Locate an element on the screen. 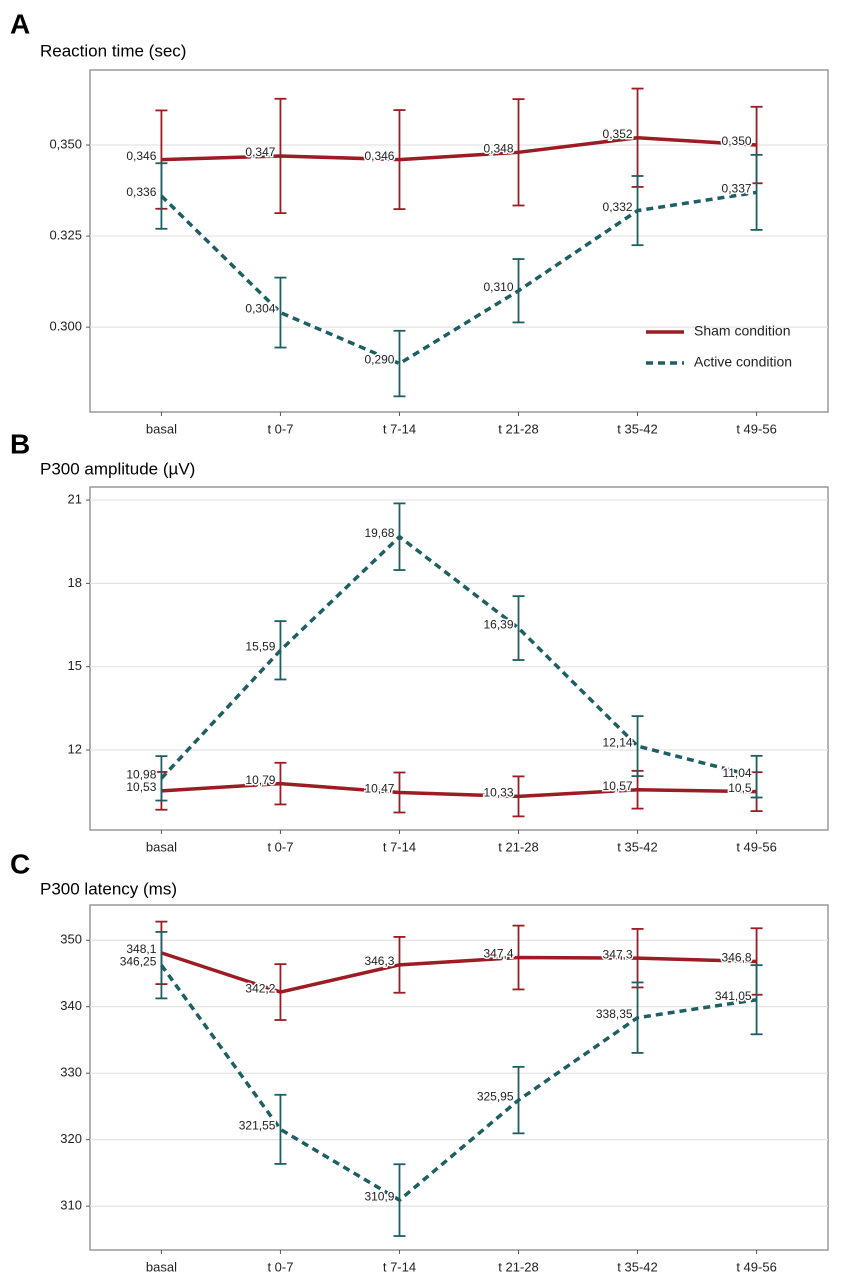 This screenshot has width=842, height=1275. y-tick-label: 18 is located at coordinates (75, 582).